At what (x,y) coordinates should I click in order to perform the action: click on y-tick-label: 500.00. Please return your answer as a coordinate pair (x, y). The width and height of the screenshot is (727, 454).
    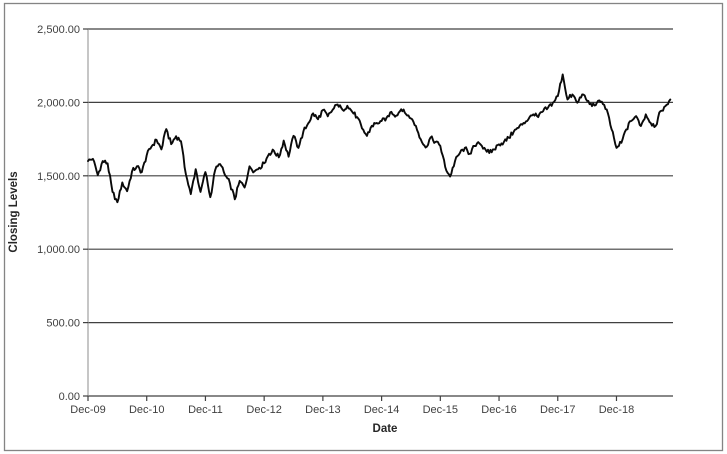
    Looking at the image, I should click on (63, 324).